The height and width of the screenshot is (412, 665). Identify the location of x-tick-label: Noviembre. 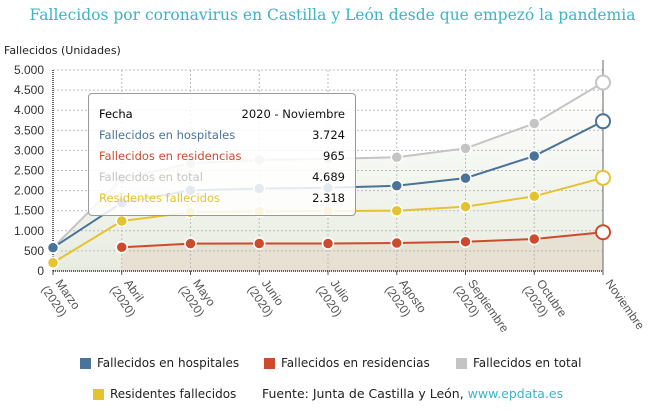
(625, 305).